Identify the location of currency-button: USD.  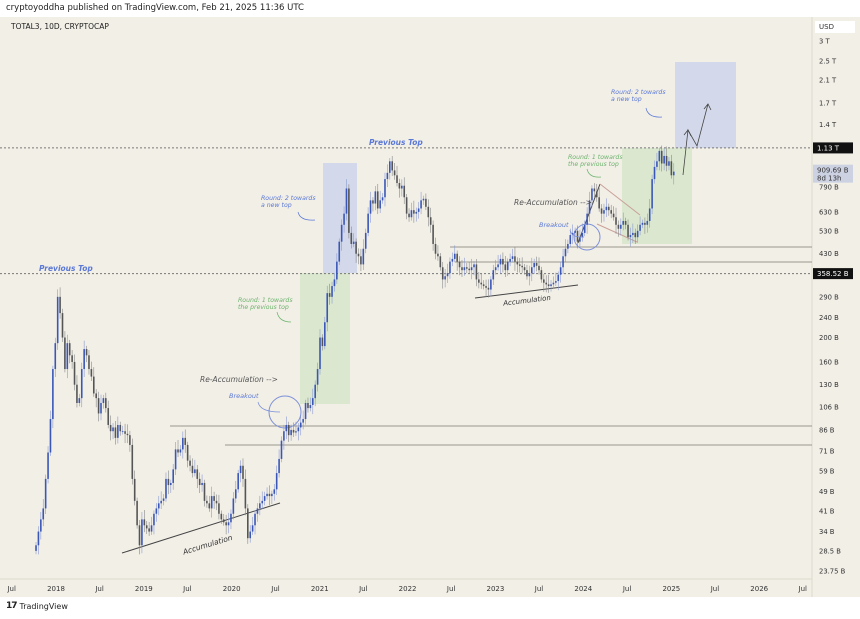
(835, 27).